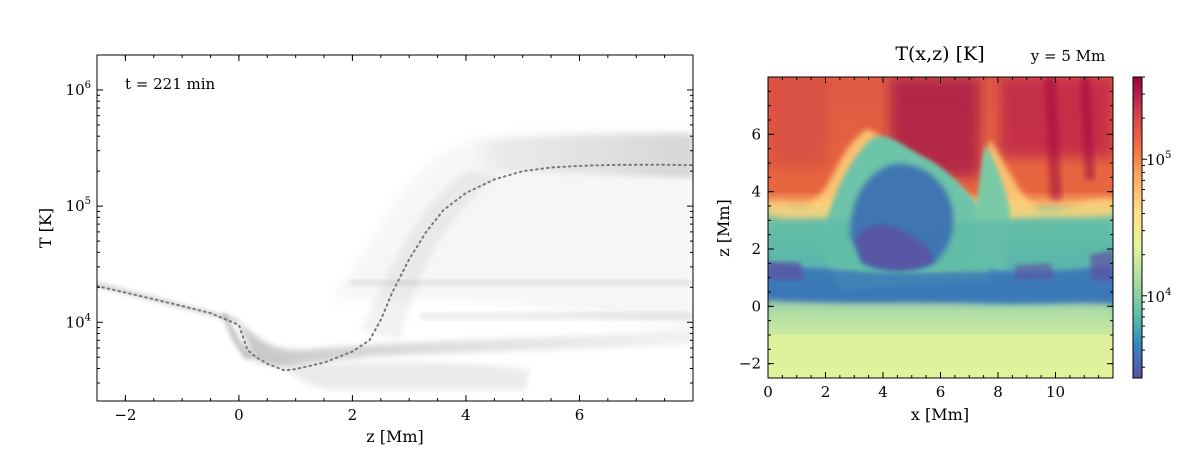 The width and height of the screenshot is (1200, 450). I want to click on heatmap-subtitle: y = 5 Mm, so click(1067, 56).